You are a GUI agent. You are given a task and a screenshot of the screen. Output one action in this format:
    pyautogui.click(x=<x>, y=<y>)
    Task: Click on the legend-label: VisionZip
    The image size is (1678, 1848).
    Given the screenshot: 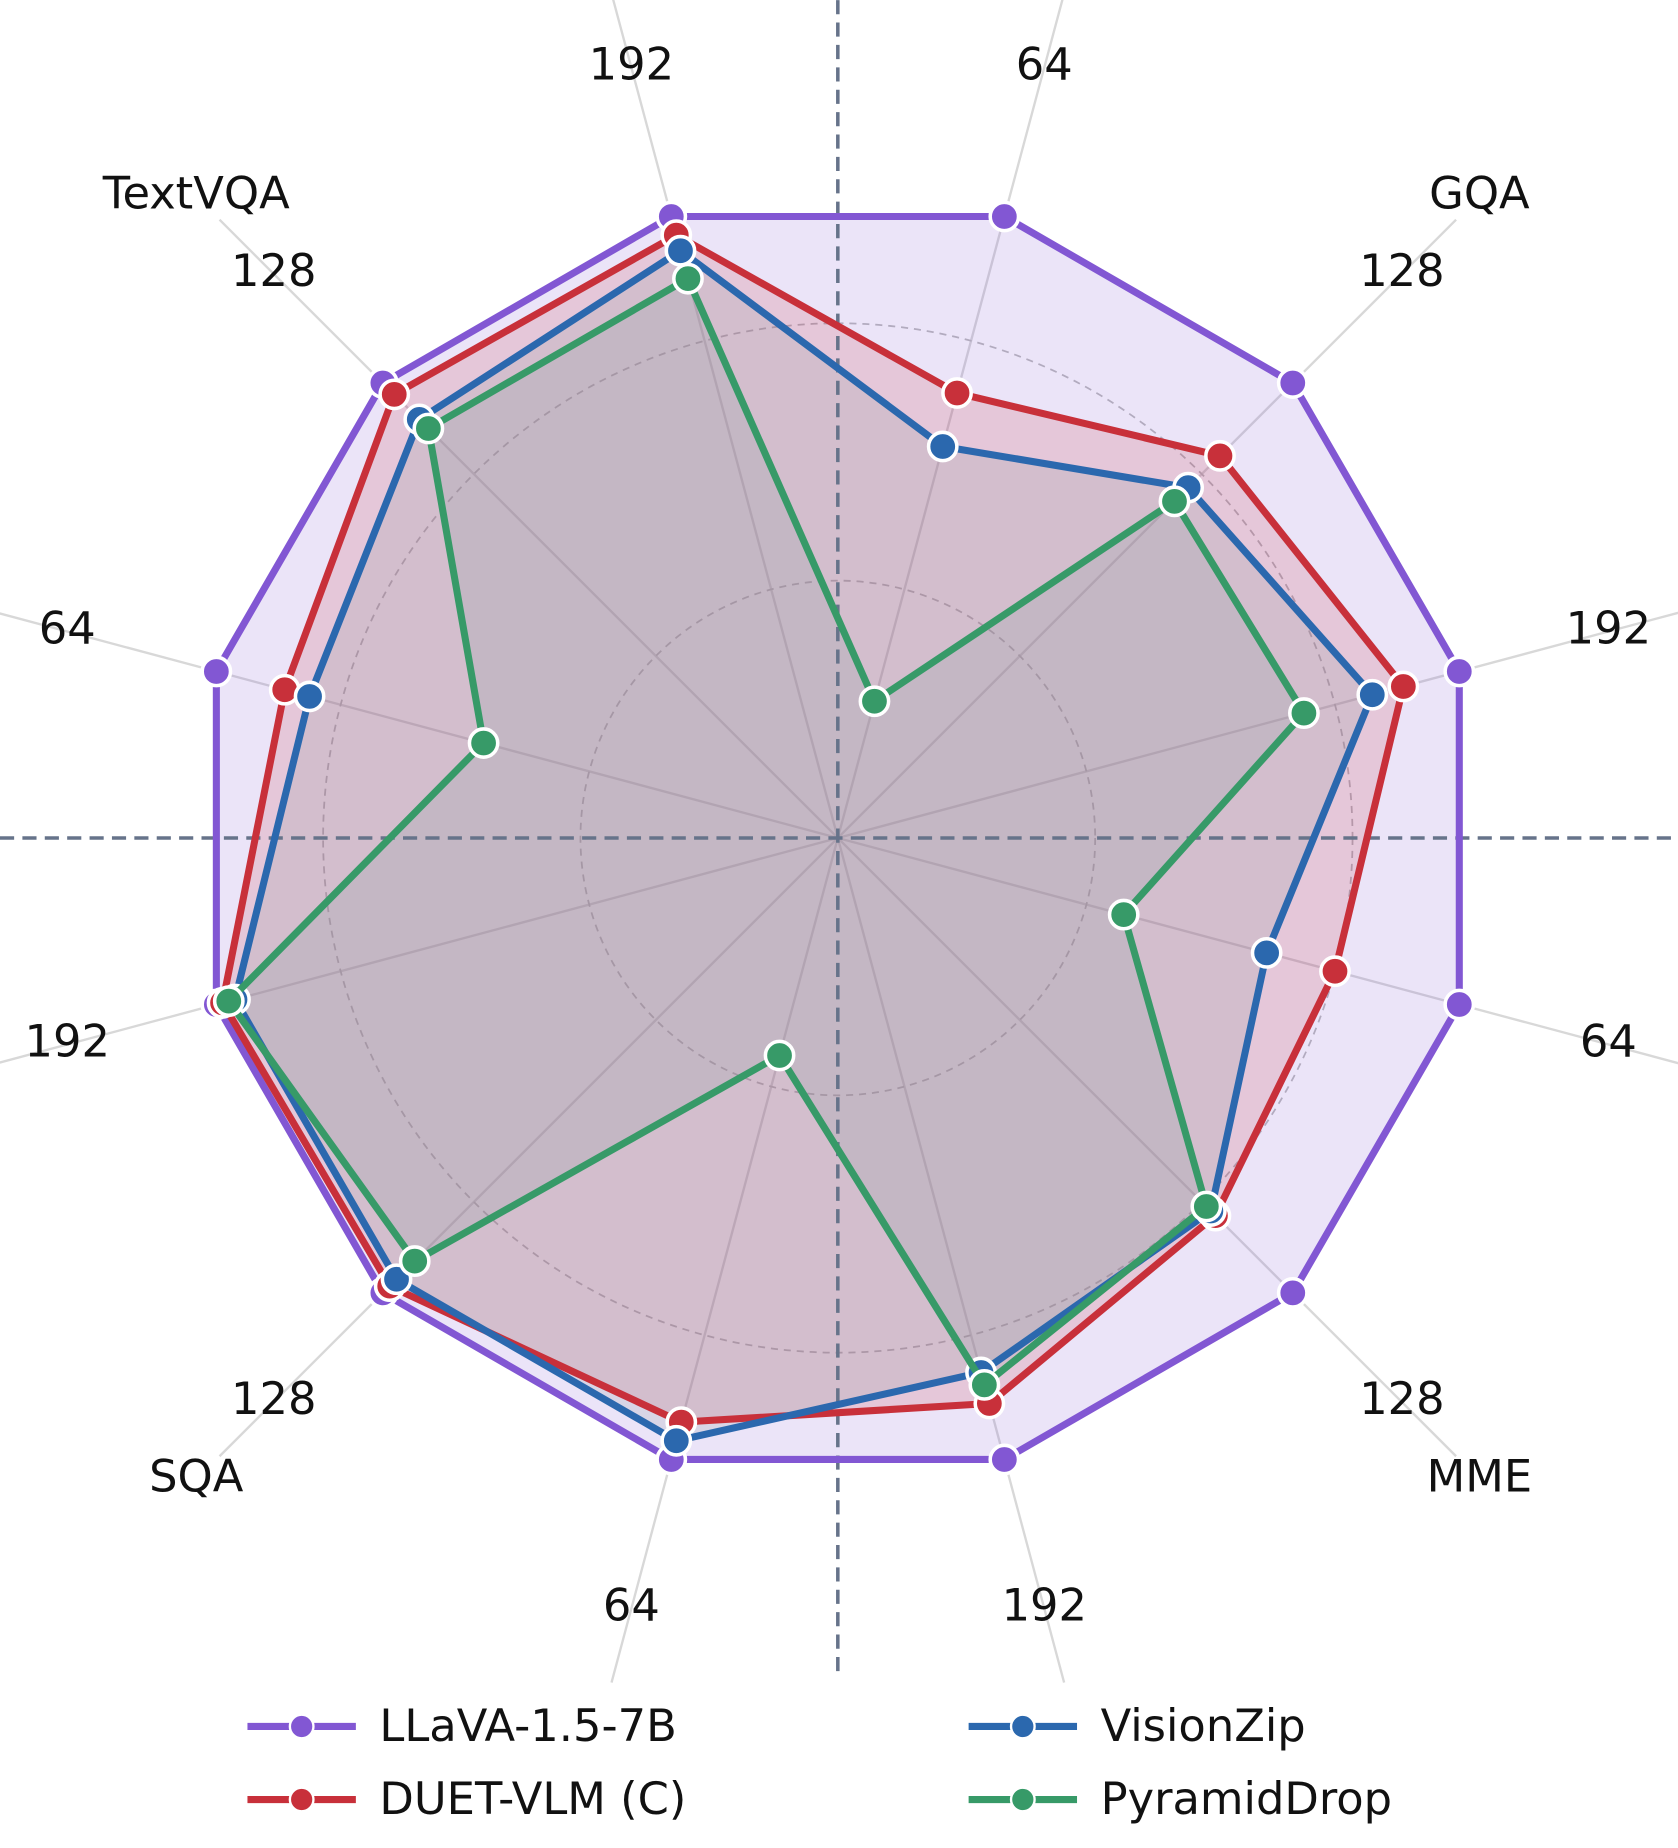 What is the action you would take?
    pyautogui.click(x=1203, y=1725)
    